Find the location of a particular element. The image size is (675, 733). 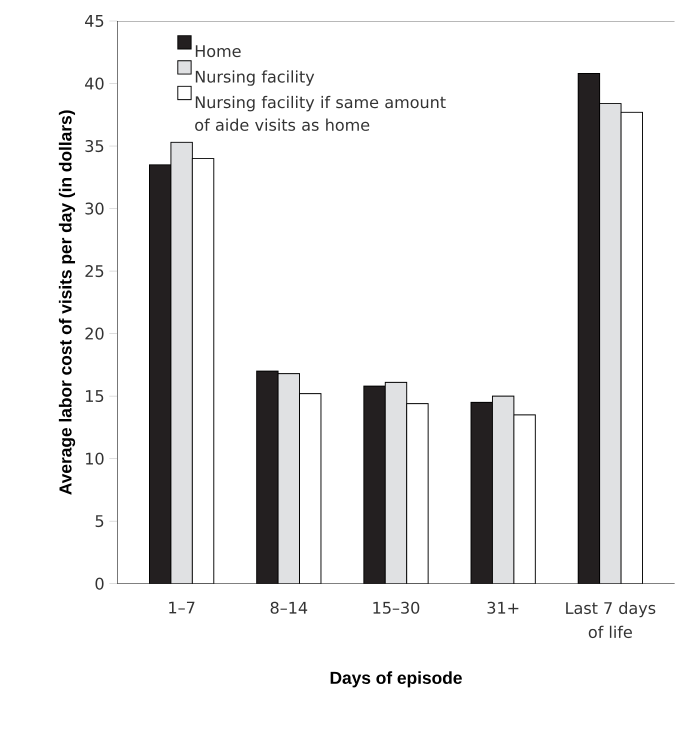

x-tick-label: 8–14 is located at coordinates (289, 608).